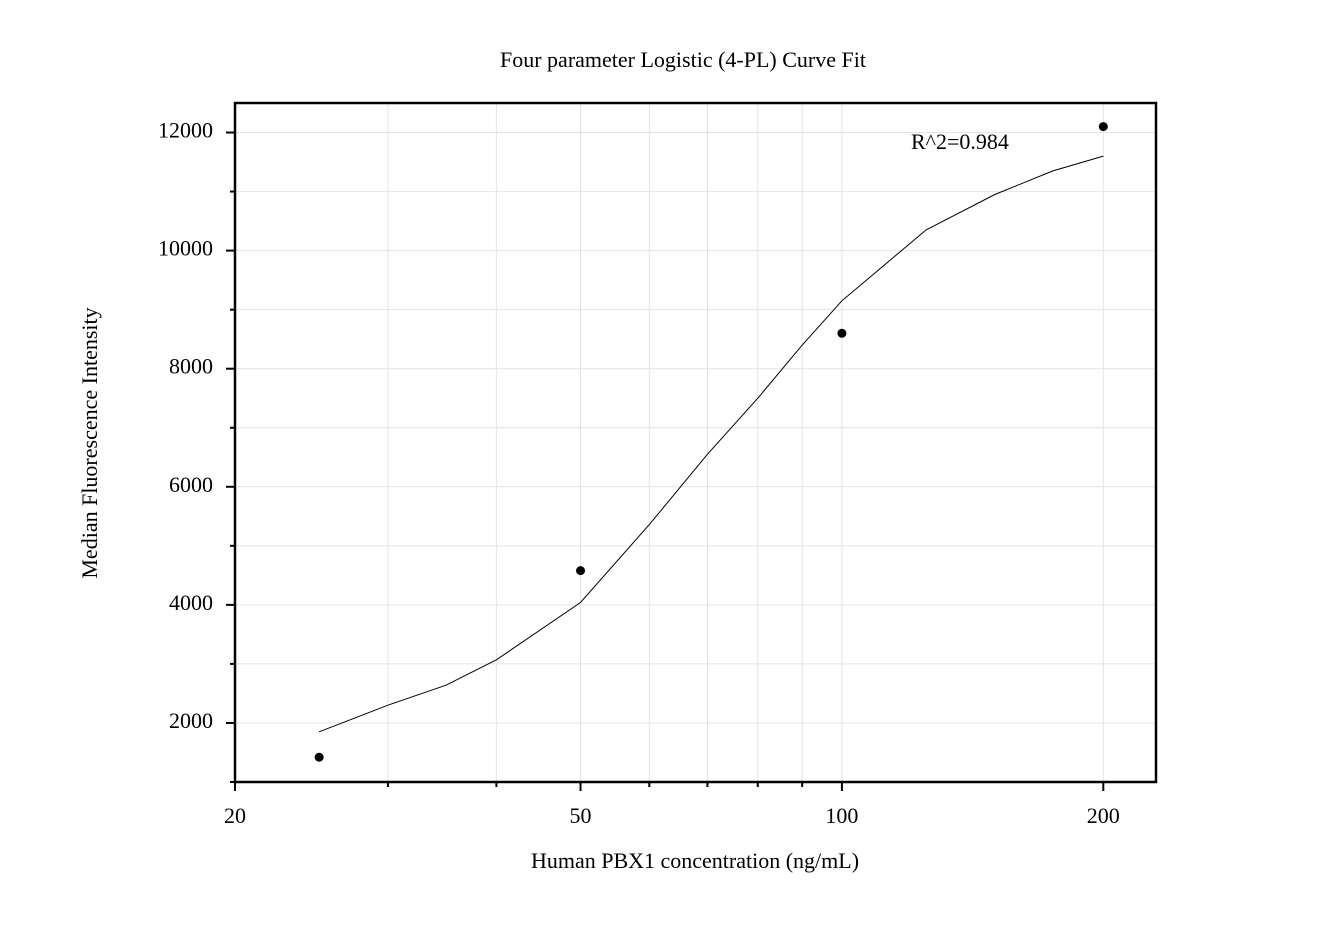 Image resolution: width=1335 pixels, height=933 pixels. Describe the element at coordinates (235, 815) in the screenshot. I see `x-tick-label: 20` at that location.